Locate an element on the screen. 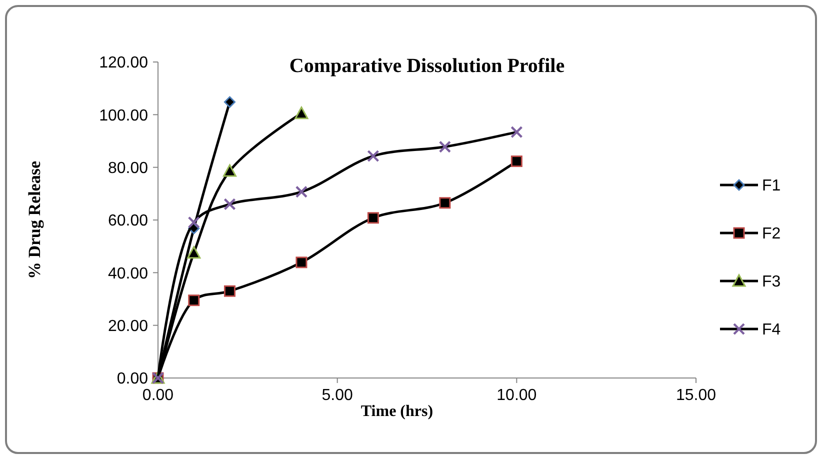 This screenshot has width=822, height=457. y-tick-label: 0.00 is located at coordinates (132, 379).